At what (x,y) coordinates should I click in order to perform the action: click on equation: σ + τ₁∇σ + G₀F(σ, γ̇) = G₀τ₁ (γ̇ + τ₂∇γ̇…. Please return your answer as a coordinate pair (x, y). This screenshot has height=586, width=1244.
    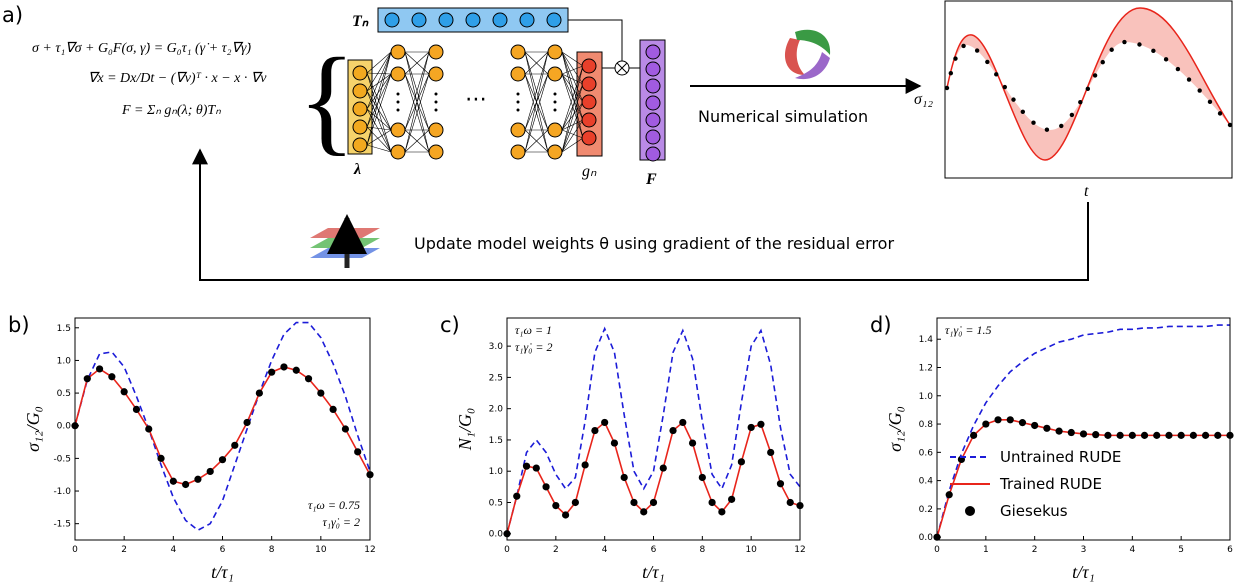
    Looking at the image, I should click on (141, 48).